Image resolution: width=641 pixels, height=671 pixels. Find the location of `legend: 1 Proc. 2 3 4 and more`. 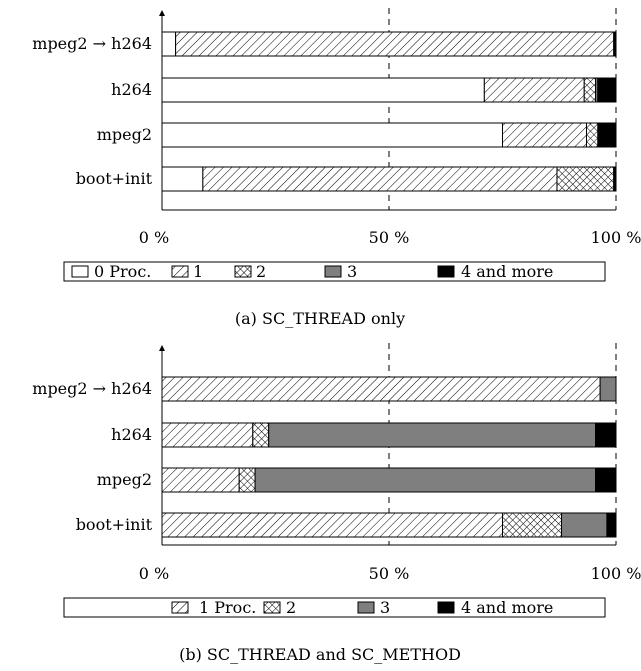

legend: 1 Proc. 2 3 4 and more is located at coordinates (334, 607).